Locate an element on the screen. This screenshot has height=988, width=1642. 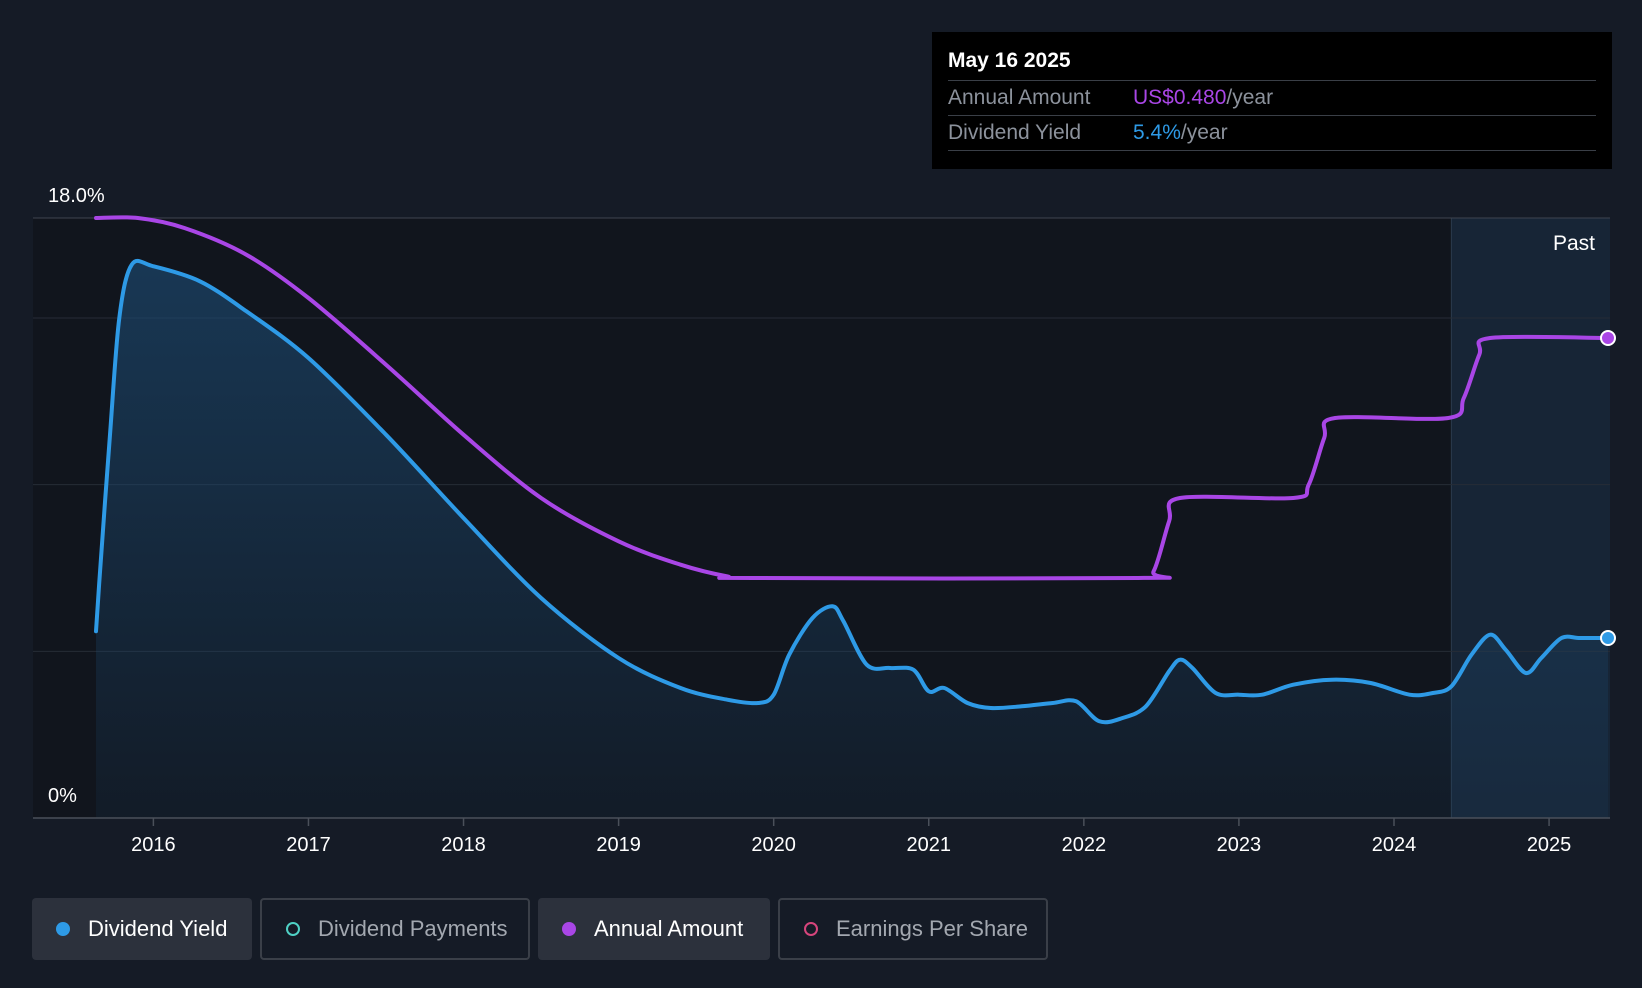
tooltip-row-dividend-yield: Dividend Yield 5.4% /year is located at coordinates (1272, 133).